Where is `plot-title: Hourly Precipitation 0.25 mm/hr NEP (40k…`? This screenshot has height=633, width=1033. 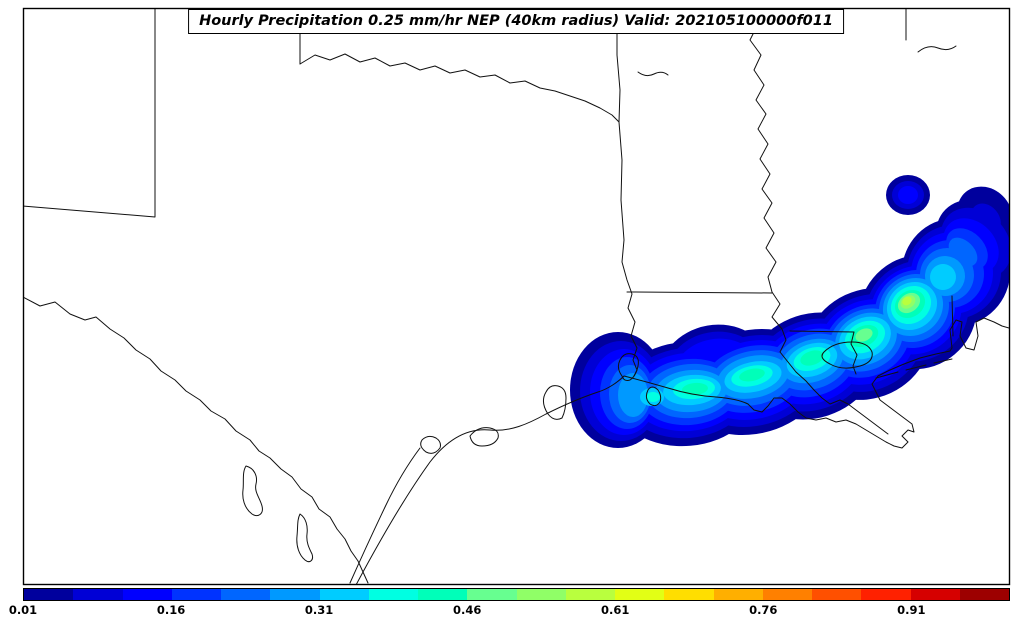 plot-title: Hourly Precipitation 0.25 mm/hr NEP (40k… is located at coordinates (516, 21).